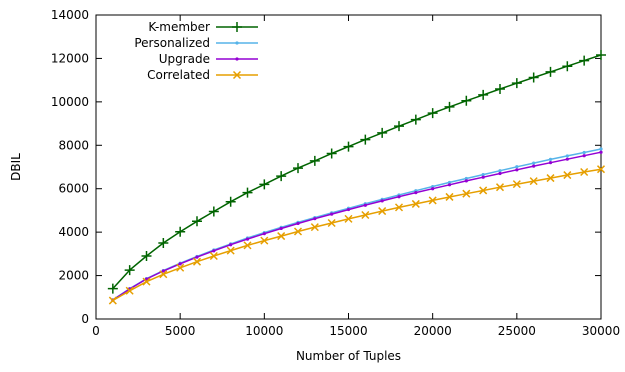 Image resolution: width=625 pixels, height=372 pixels. I want to click on x-tick-label: 15000, so click(348, 331).